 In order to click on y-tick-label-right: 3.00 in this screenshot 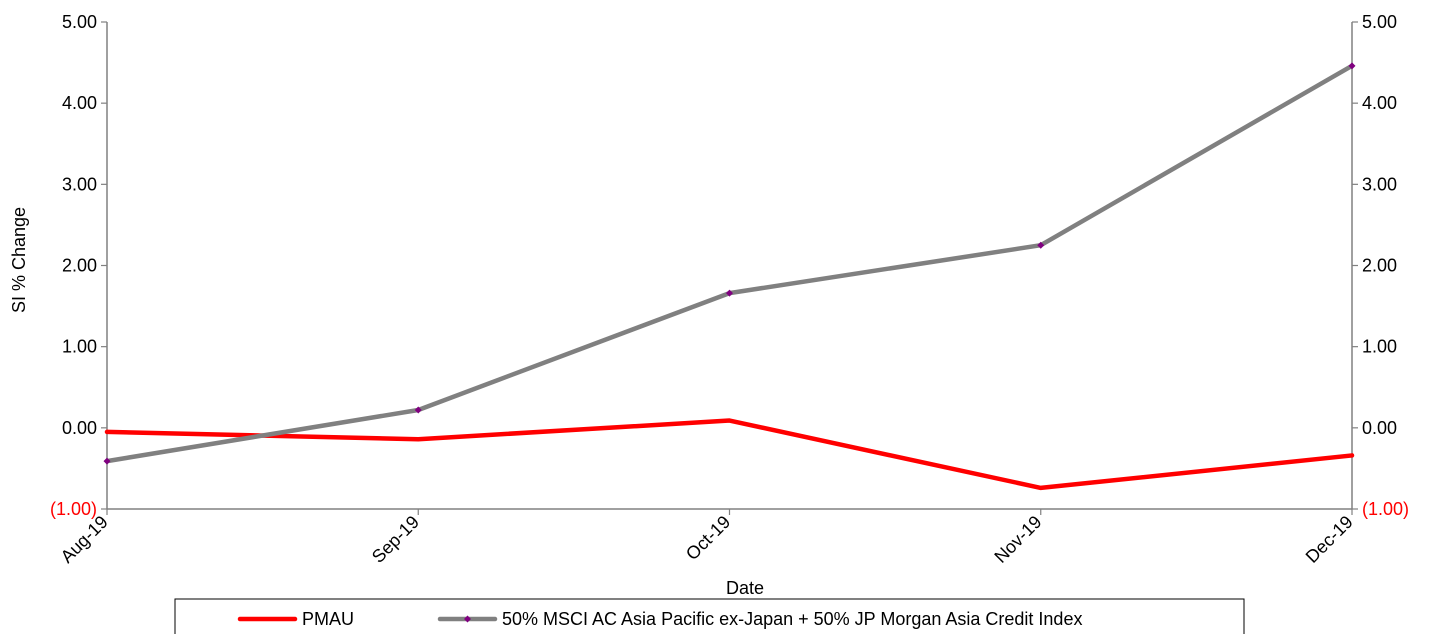, I will do `click(1379, 184)`.